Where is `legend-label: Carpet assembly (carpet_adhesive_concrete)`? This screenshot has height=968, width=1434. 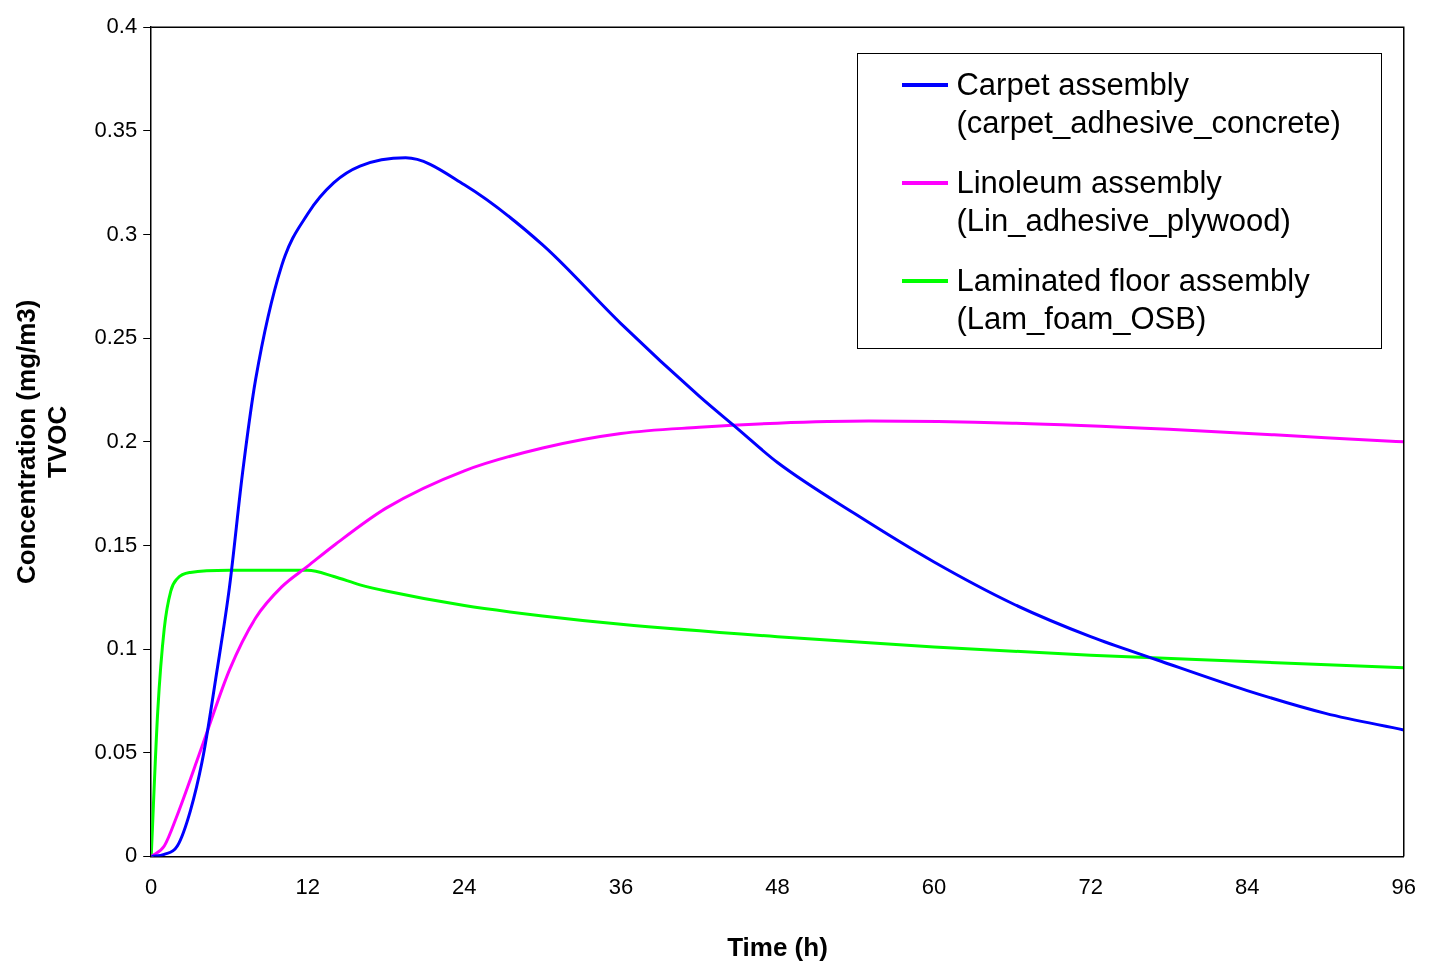
legend-label: Carpet assembly (carpet_adhesive_concrete) is located at coordinates (1148, 104).